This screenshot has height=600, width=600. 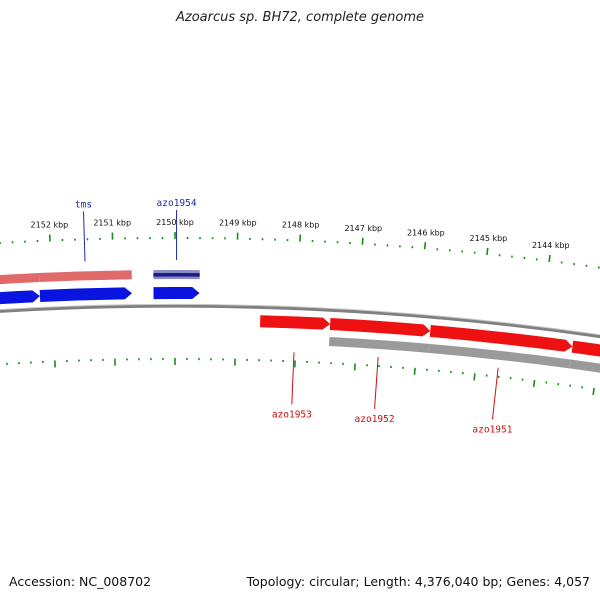 I want to click on gene-label: azo1954, so click(x=177, y=203).